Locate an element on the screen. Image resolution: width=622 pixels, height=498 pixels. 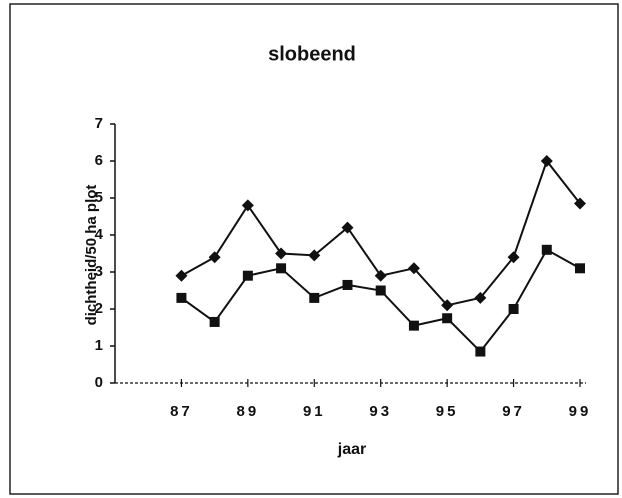
x-tick-label: 95 is located at coordinates (447, 411).